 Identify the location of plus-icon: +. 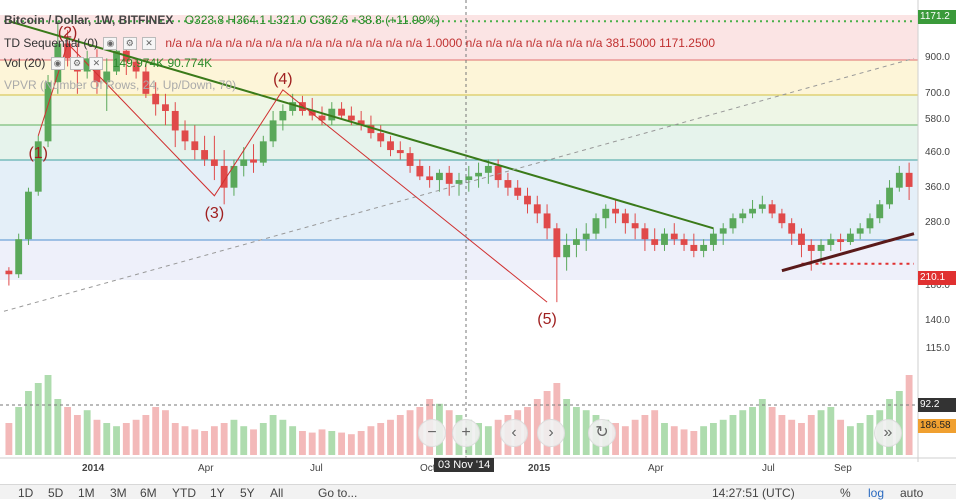
(466, 432).